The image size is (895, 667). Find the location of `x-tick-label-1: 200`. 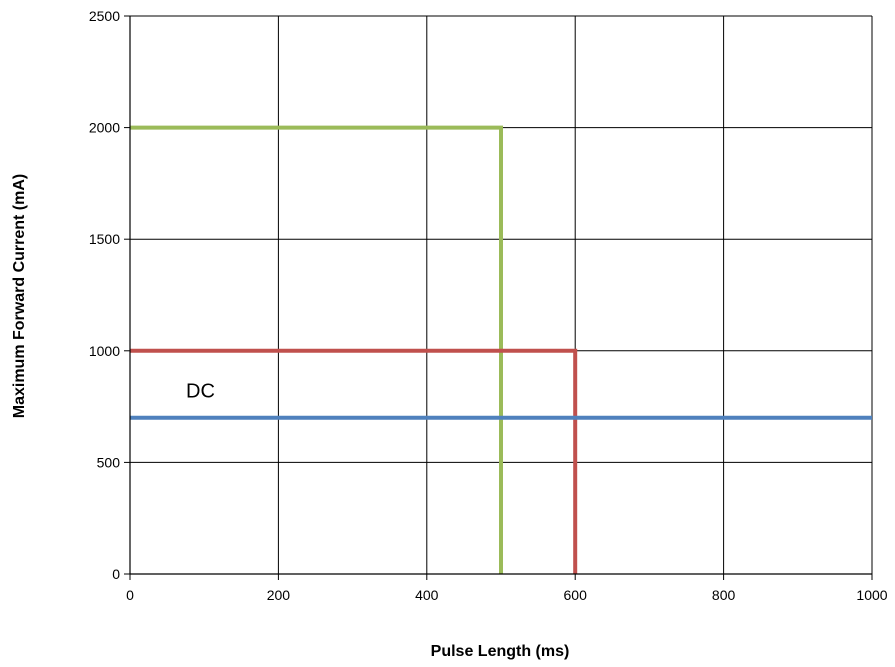

x-tick-label-1: 200 is located at coordinates (279, 595).